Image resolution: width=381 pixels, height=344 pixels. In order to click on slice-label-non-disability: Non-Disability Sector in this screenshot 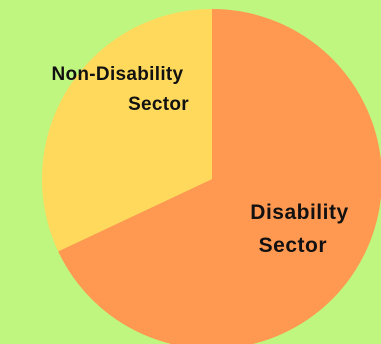, I will do `click(120, 89)`.